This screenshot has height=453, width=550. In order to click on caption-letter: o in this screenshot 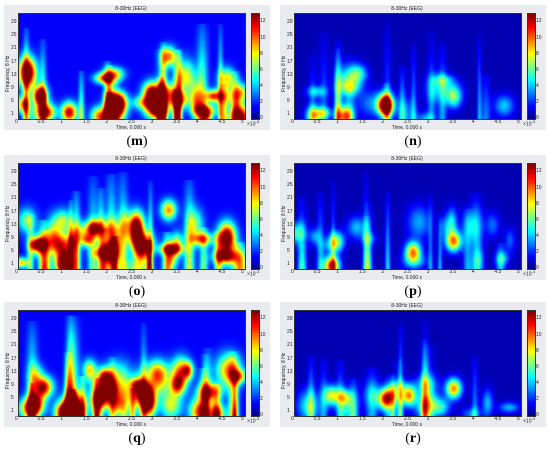, I will do `click(137, 291)`.